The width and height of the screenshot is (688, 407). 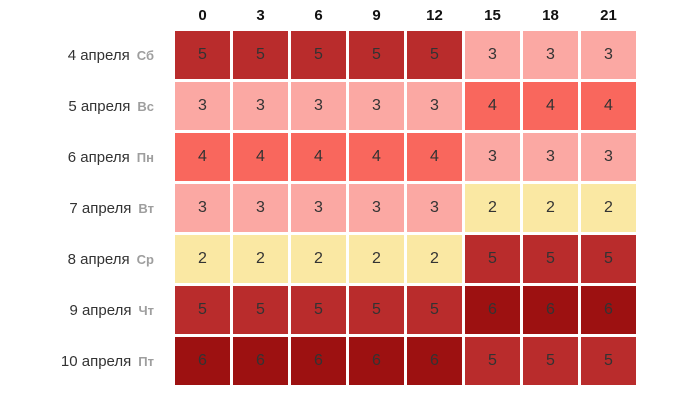 What do you see at coordinates (145, 157) in the screenshot?
I see `row-weekday-label: Пн` at bounding box center [145, 157].